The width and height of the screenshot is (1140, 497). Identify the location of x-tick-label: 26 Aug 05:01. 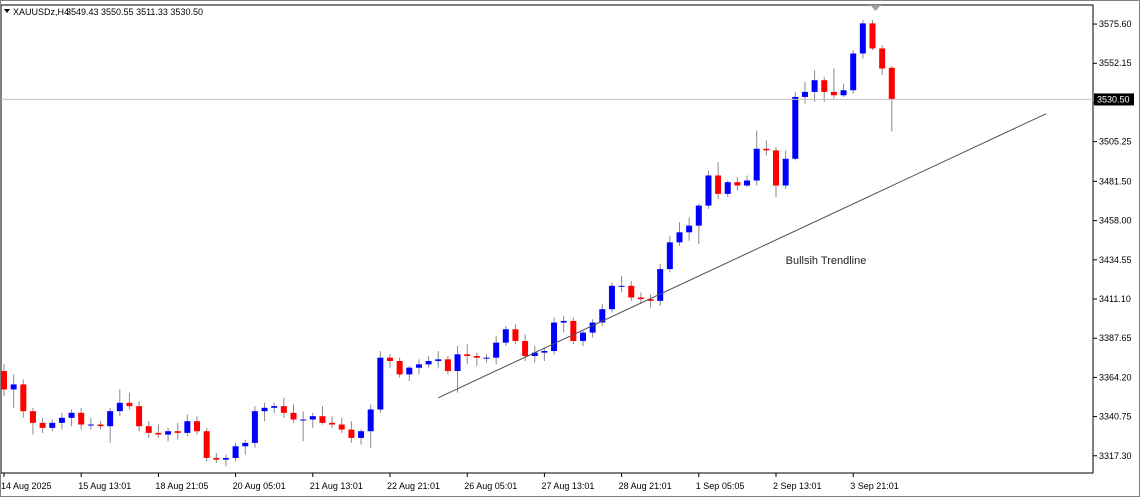
(490, 486).